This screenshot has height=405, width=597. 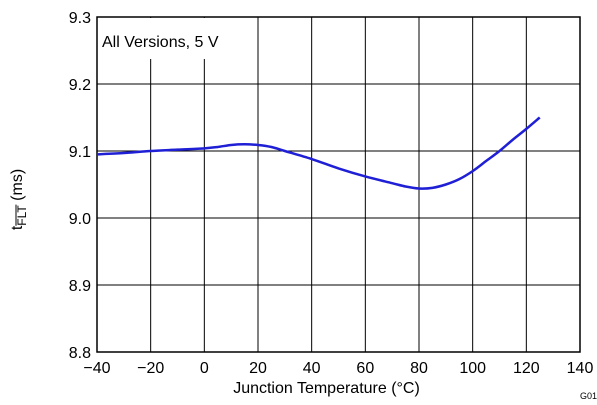 I want to click on y-tick-label: 9.2, so click(x=80, y=85).